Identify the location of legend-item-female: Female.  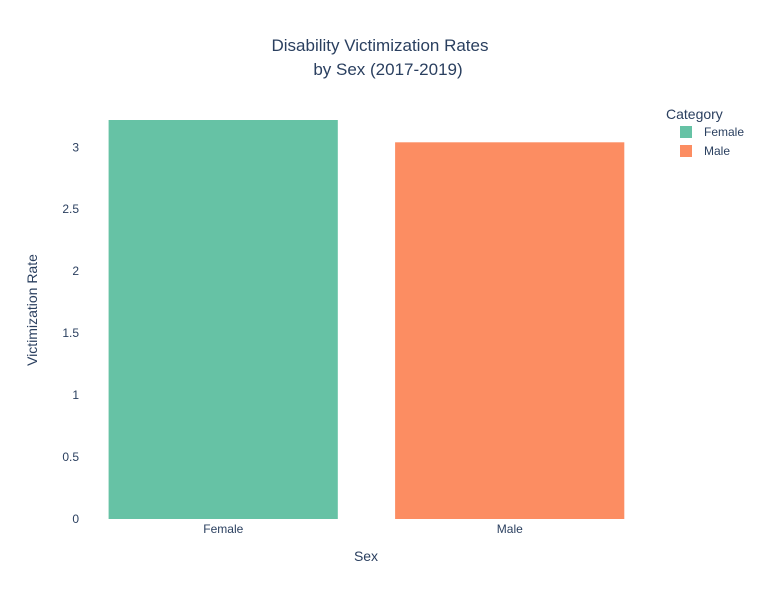
(712, 132).